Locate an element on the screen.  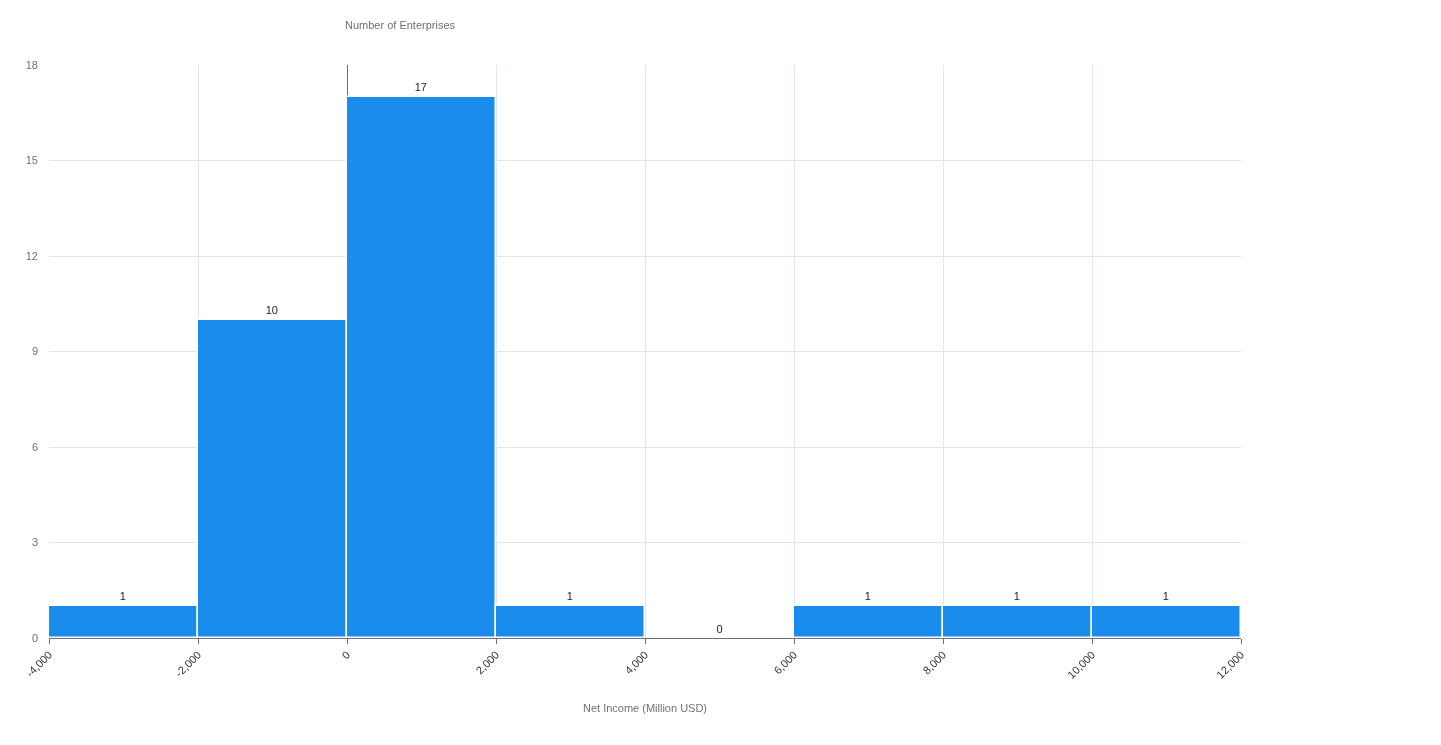
x-axis-title: Net Income (Million USD) is located at coordinates (645, 708).